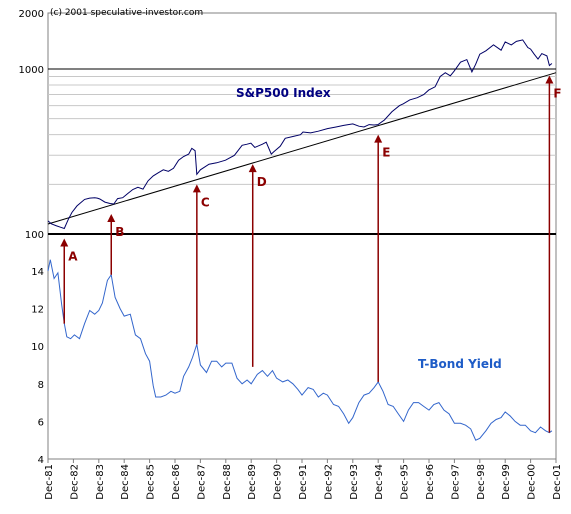 This screenshot has height=514, width=571. Describe the element at coordinates (37, 272) in the screenshot. I see `bond-tick-label: 14` at that location.